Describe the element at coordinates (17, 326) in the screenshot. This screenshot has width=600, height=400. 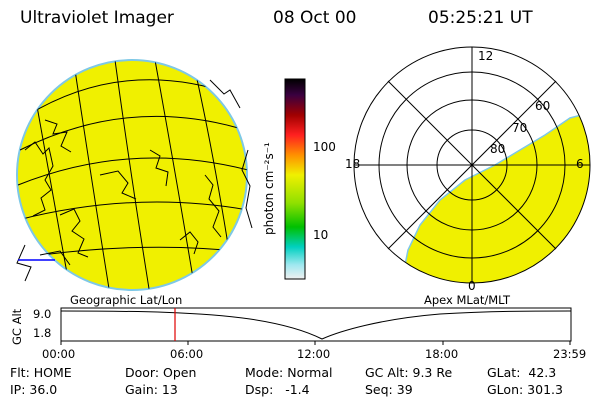
I see `altitude-ylabel: GC Alt` at that location.